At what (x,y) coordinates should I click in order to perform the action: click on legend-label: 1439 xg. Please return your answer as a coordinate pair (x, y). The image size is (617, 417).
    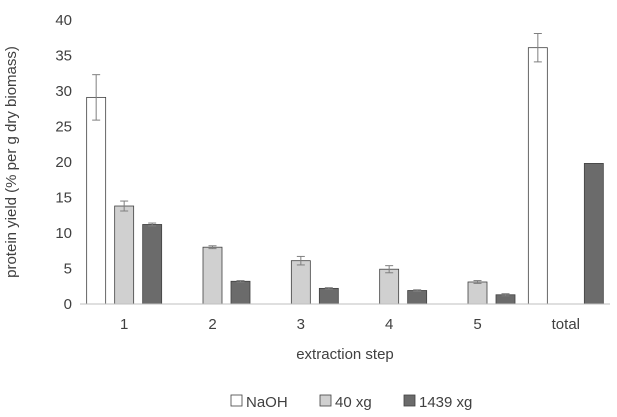
    Looking at the image, I should click on (445, 402).